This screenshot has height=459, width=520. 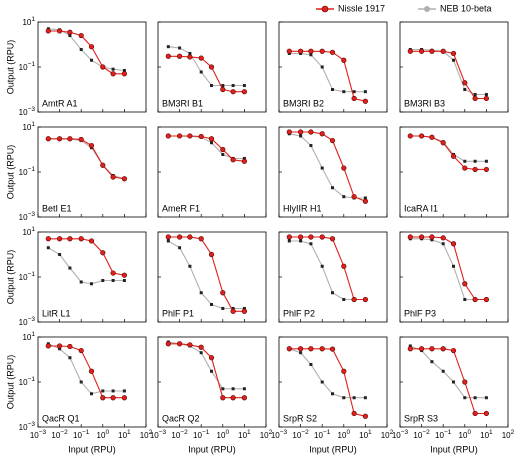 What do you see at coordinates (212, 172) in the screenshot?
I see `panel: AmeR F1` at bounding box center [212, 172].